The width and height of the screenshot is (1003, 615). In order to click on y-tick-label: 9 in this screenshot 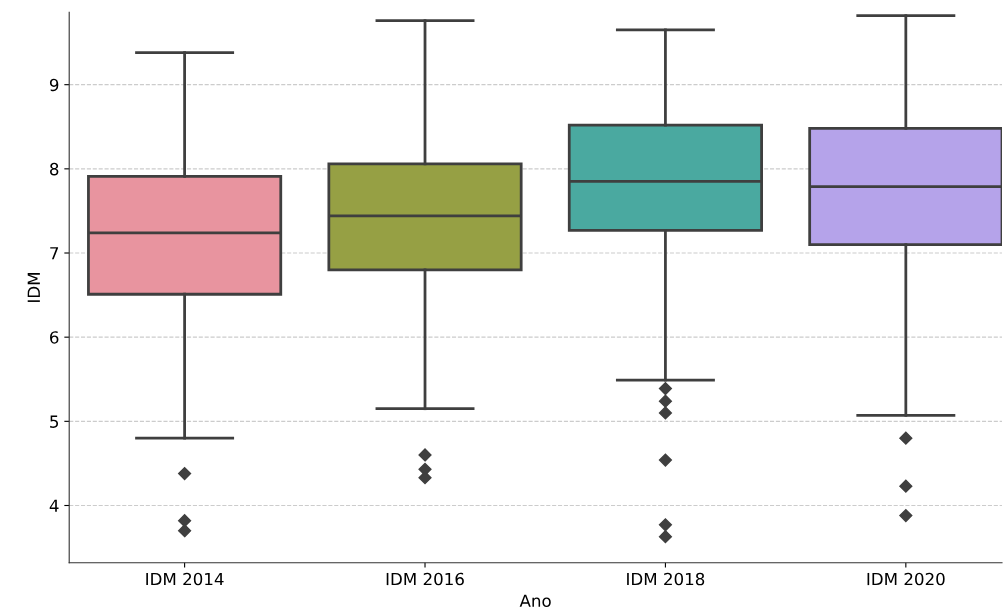, I will do `click(54, 85)`.